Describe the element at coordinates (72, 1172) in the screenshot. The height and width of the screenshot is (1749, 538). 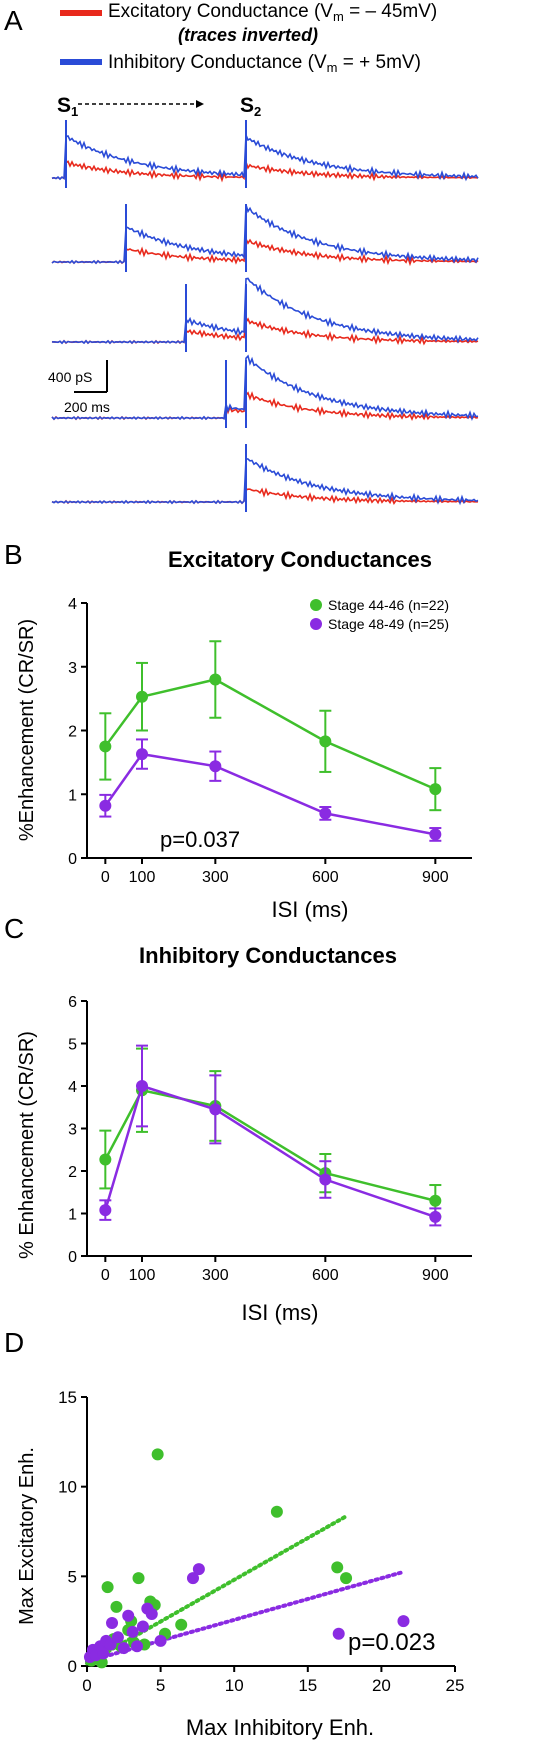
I see `chart-c-ytick-label: 2` at that location.